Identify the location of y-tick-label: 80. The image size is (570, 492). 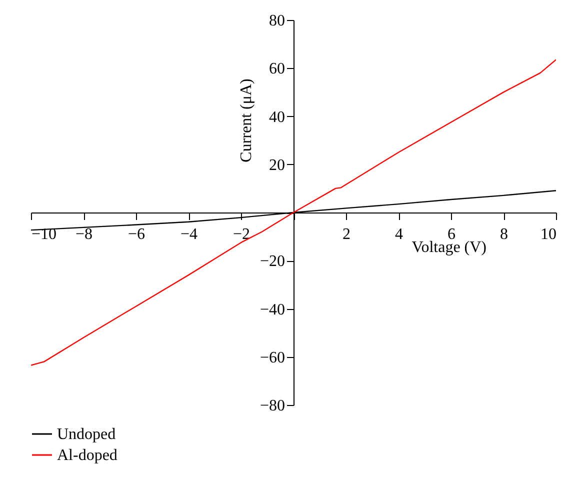
(277, 21).